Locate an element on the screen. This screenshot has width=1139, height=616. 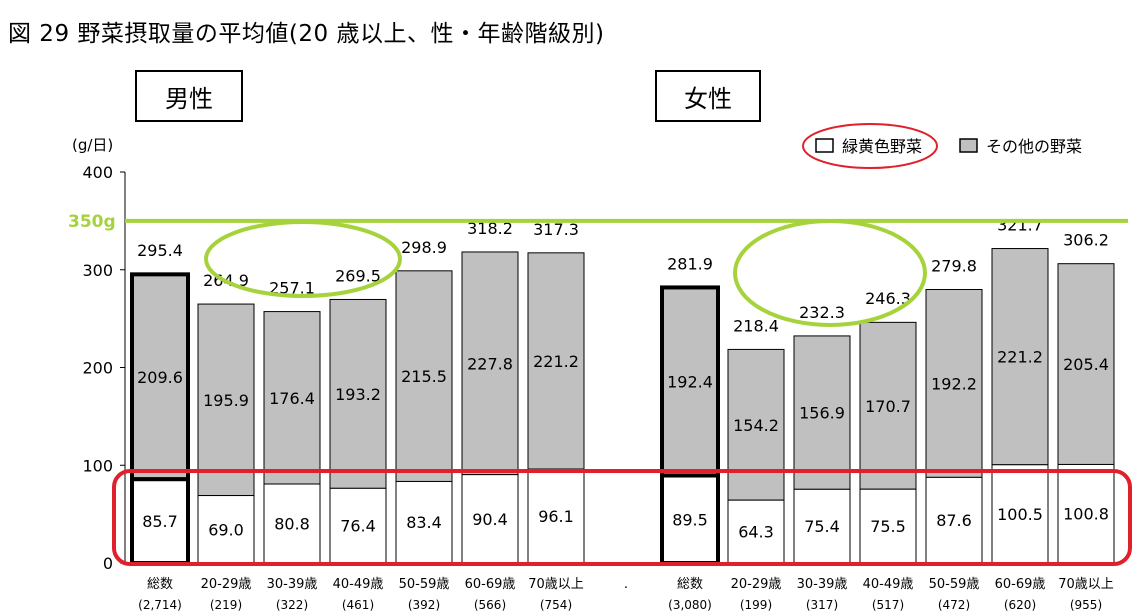
data-label-other: 170.7 is located at coordinates (888, 406).